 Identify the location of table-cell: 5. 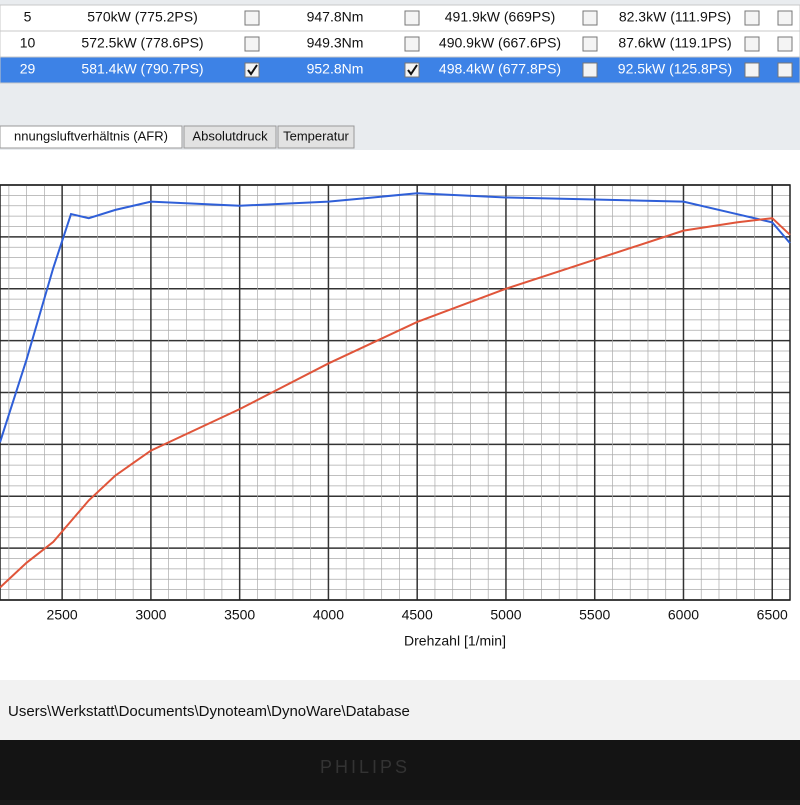
(28, 17).